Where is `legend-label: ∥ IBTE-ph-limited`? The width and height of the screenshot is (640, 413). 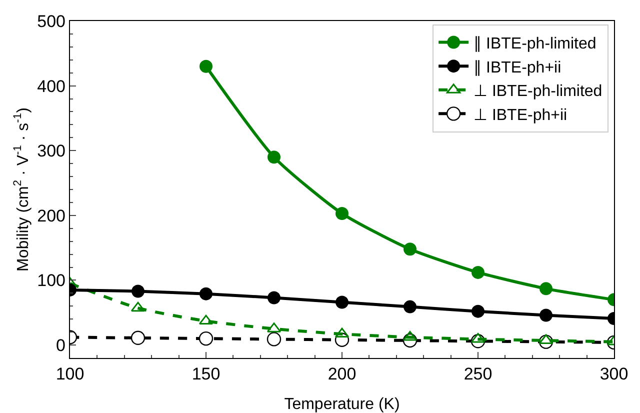
legend-label: ∥ IBTE-ph-limited is located at coordinates (535, 44).